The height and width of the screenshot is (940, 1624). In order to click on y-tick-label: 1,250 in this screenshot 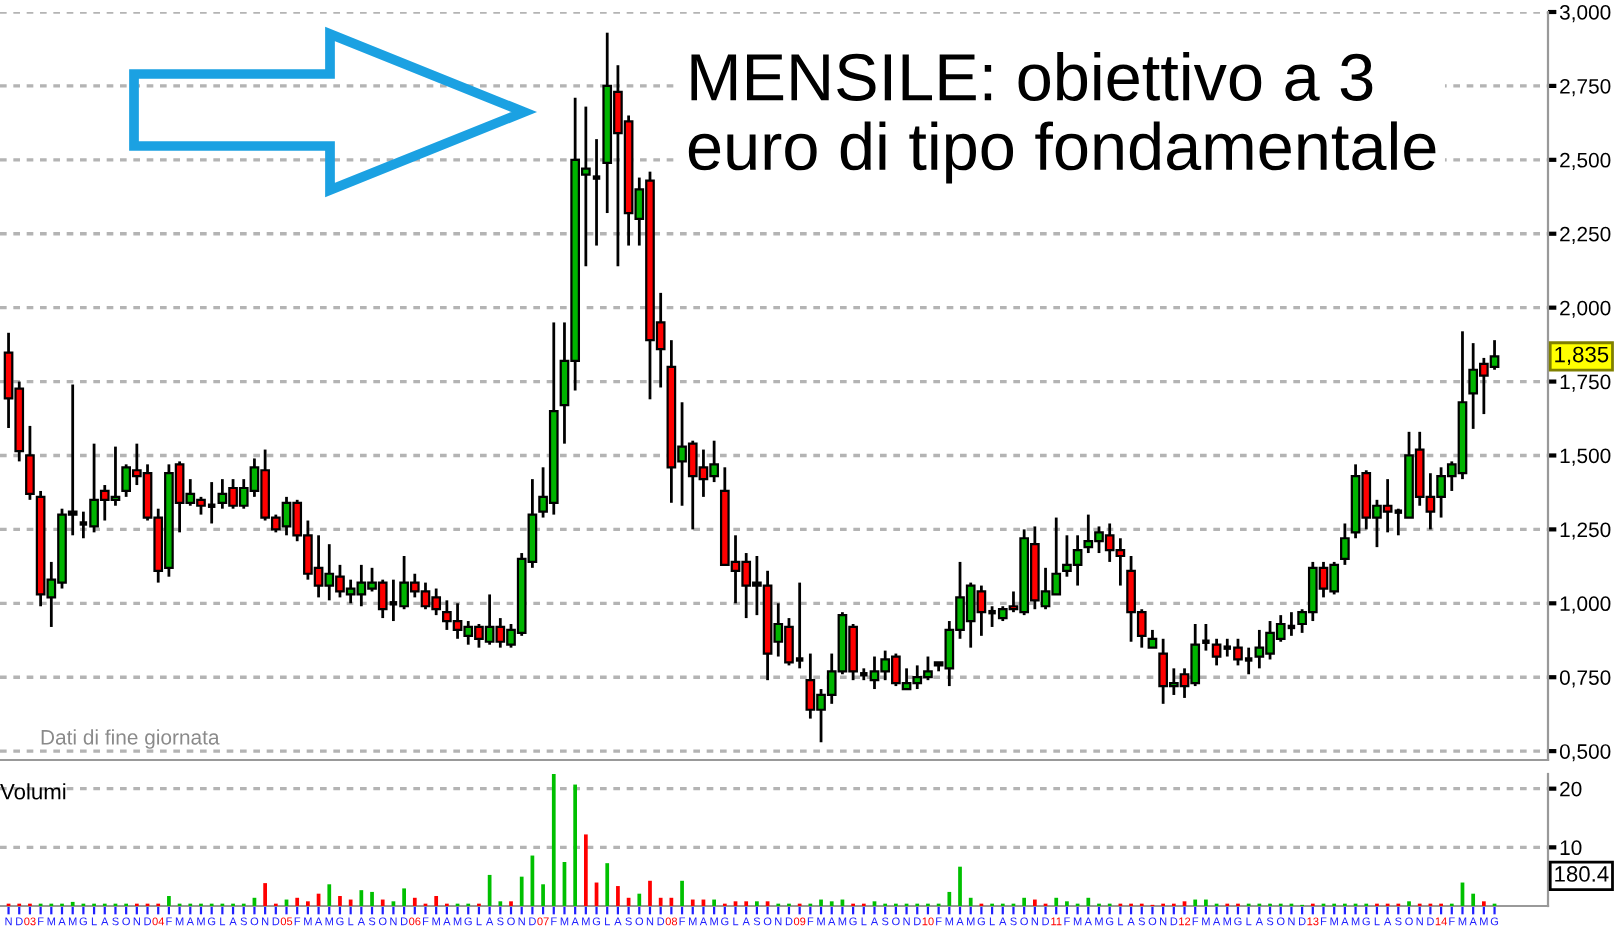, I will do `click(1585, 531)`.